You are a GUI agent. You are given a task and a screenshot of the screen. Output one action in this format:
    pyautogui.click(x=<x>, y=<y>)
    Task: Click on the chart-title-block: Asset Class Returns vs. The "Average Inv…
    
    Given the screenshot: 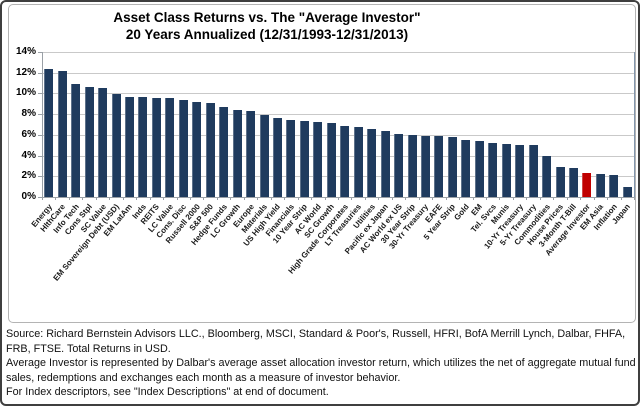 What is the action you would take?
    pyautogui.click(x=267, y=26)
    